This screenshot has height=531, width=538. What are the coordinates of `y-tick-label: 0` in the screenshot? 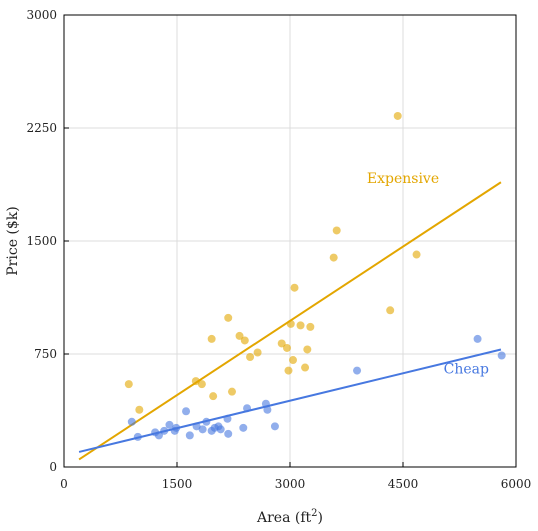 It's located at (53, 467).